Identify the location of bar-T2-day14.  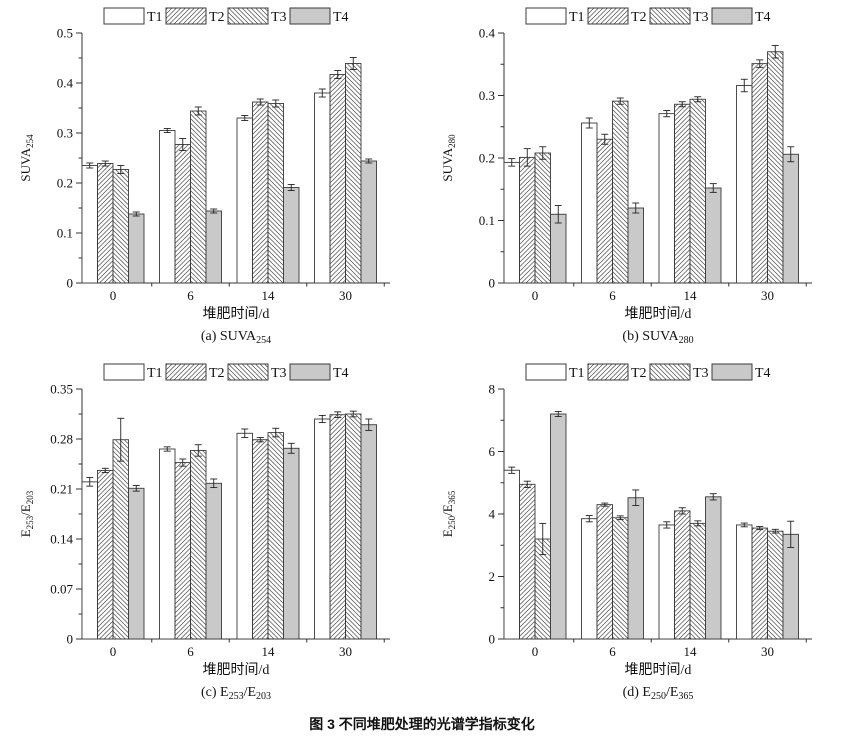
(260, 192).